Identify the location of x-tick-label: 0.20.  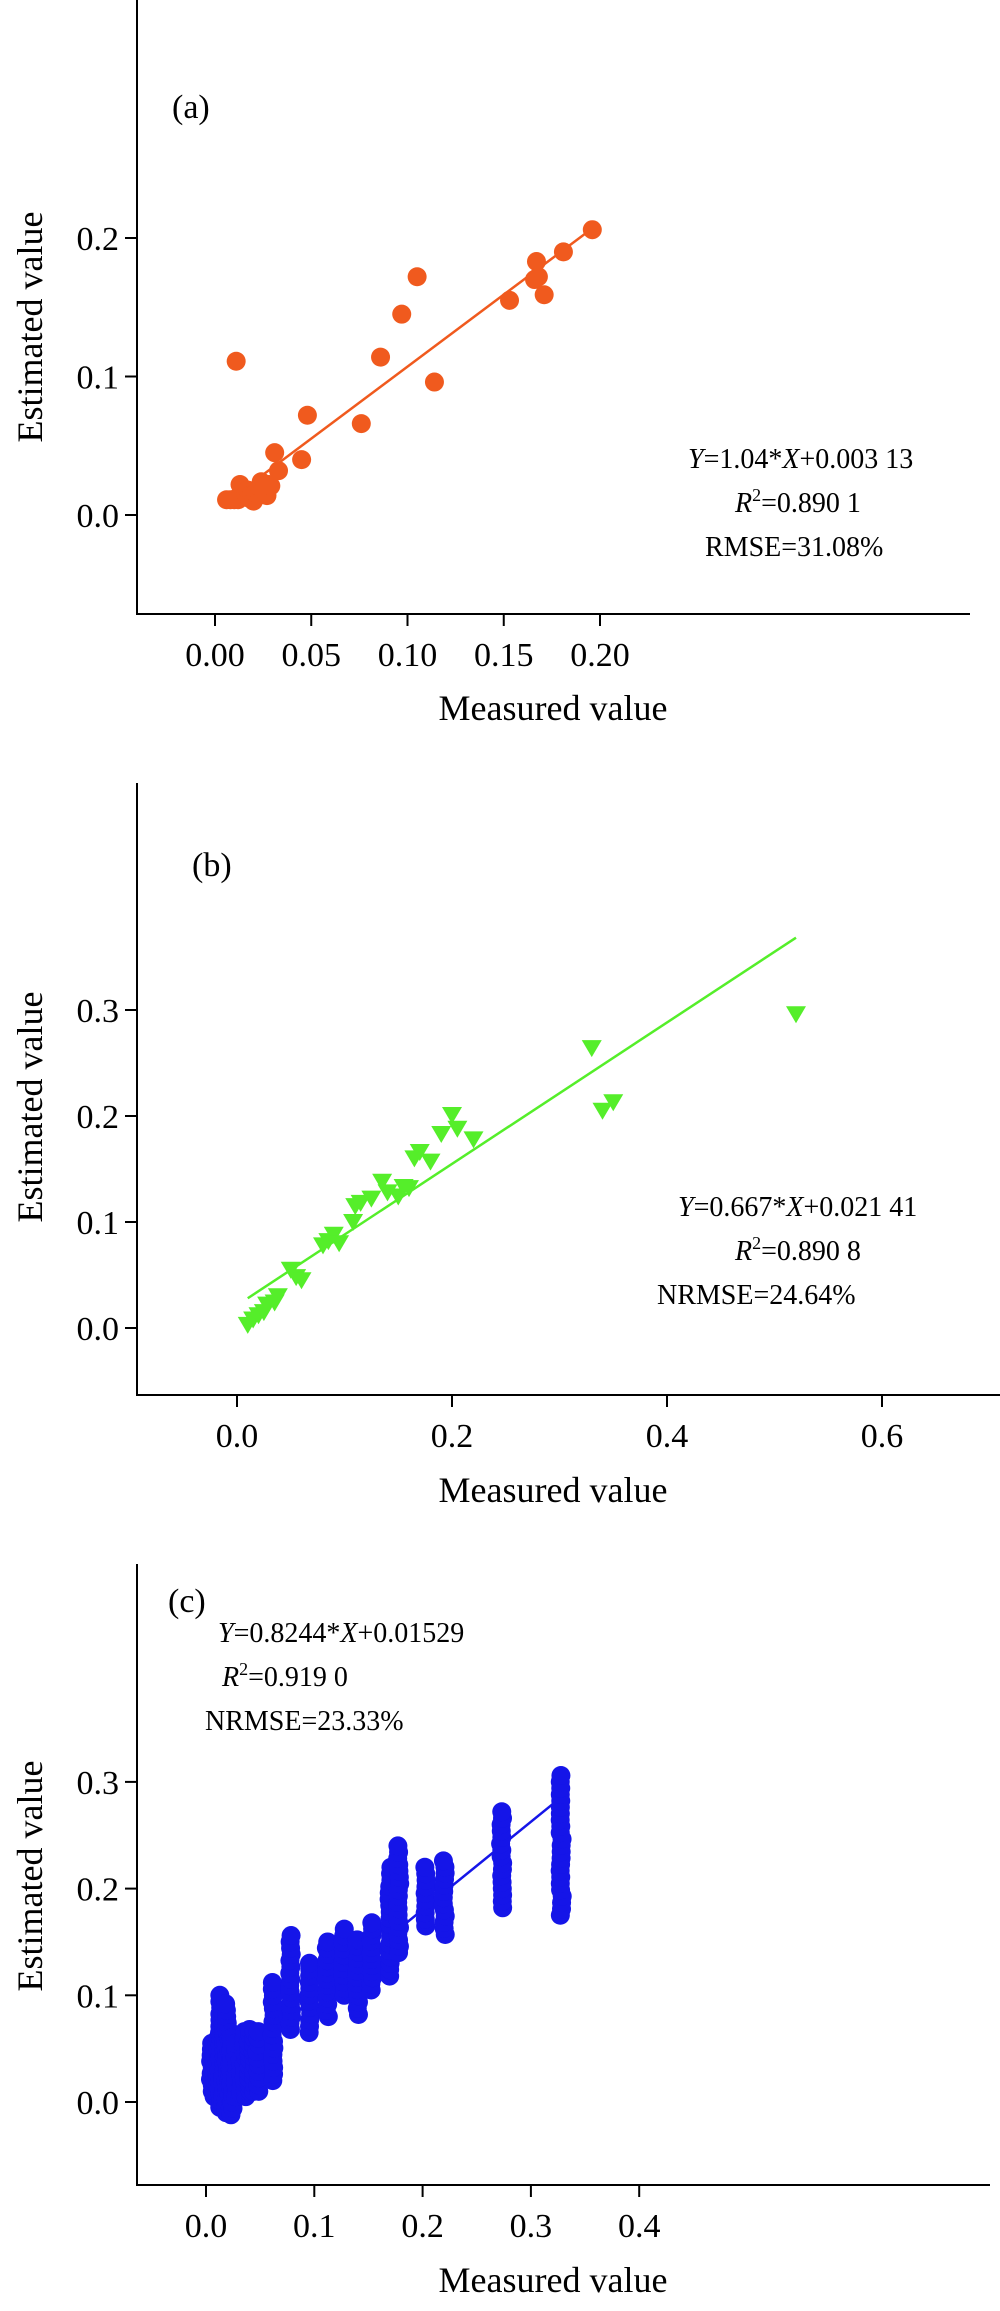
(600, 655).